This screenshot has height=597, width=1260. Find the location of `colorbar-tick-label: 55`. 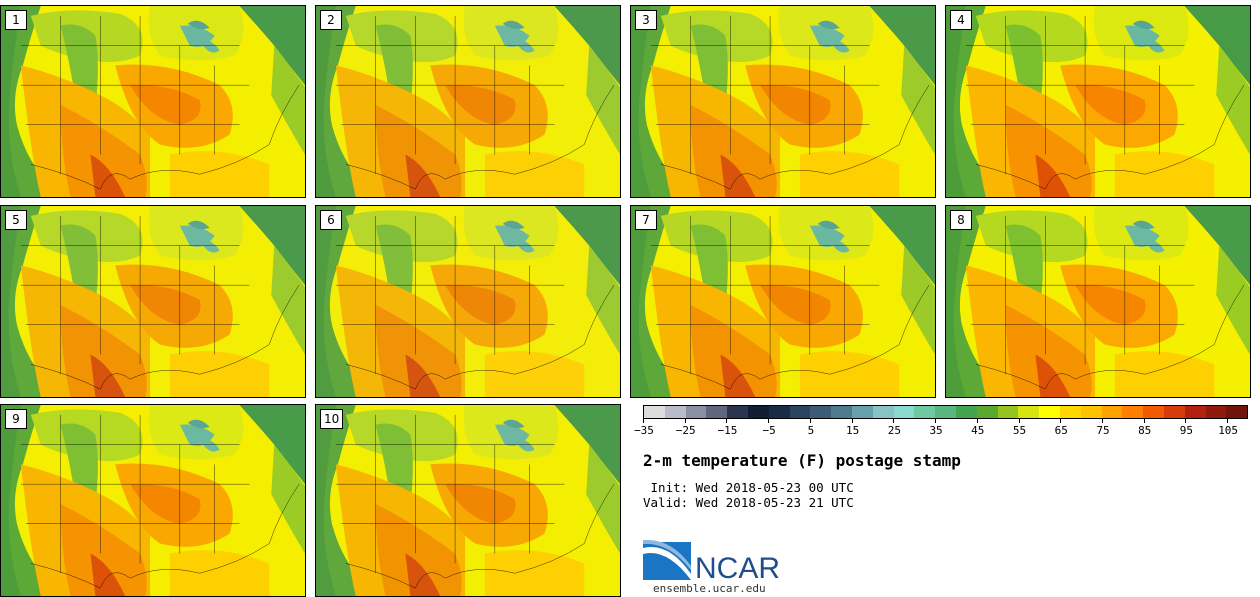

colorbar-tick-label: 55 is located at coordinates (1019, 430).